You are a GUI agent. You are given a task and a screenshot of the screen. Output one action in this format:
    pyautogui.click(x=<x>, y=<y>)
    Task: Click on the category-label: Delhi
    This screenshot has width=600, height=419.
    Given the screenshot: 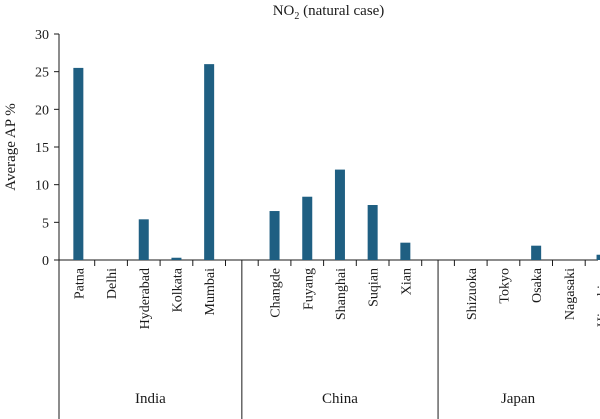 What is the action you would take?
    pyautogui.click(x=112, y=283)
    